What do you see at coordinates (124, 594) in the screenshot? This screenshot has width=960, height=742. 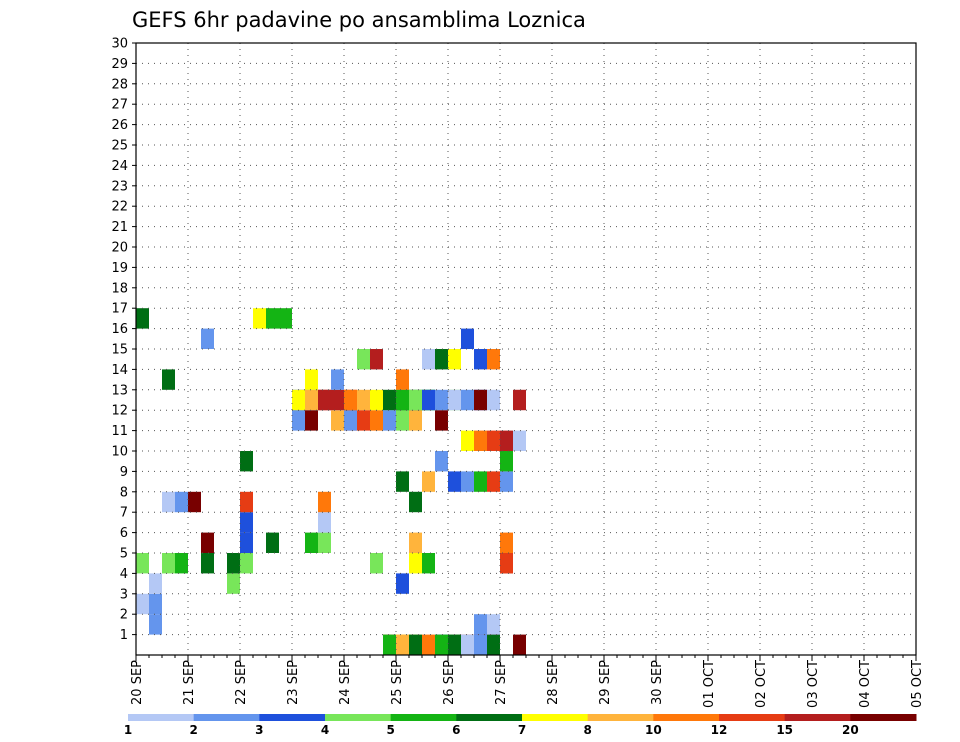 I see `y-tick-label: 3` at bounding box center [124, 594].